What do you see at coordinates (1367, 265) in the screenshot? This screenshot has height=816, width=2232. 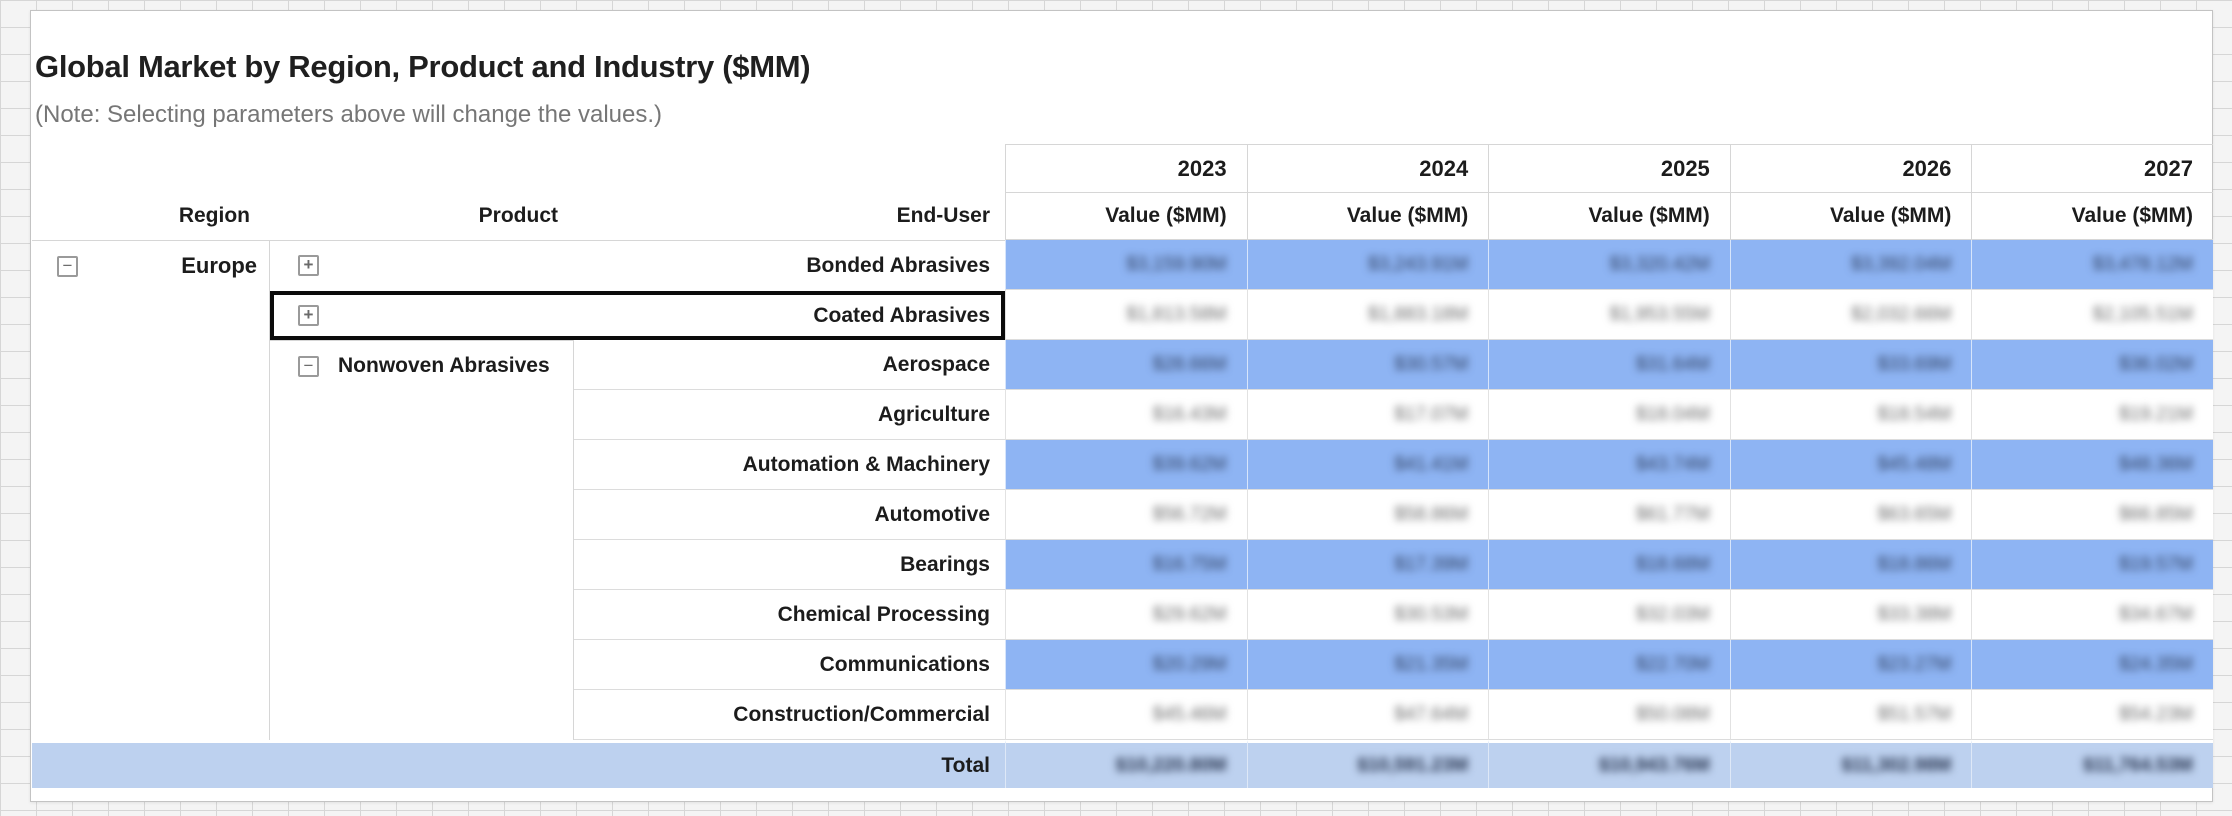 I see `value-cell: $3,243.91M` at bounding box center [1367, 265].